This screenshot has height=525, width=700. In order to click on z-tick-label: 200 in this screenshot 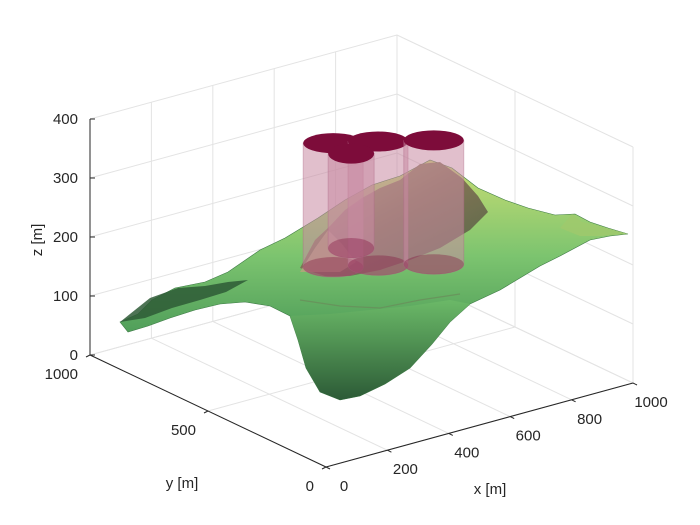, I will do `click(65, 237)`.